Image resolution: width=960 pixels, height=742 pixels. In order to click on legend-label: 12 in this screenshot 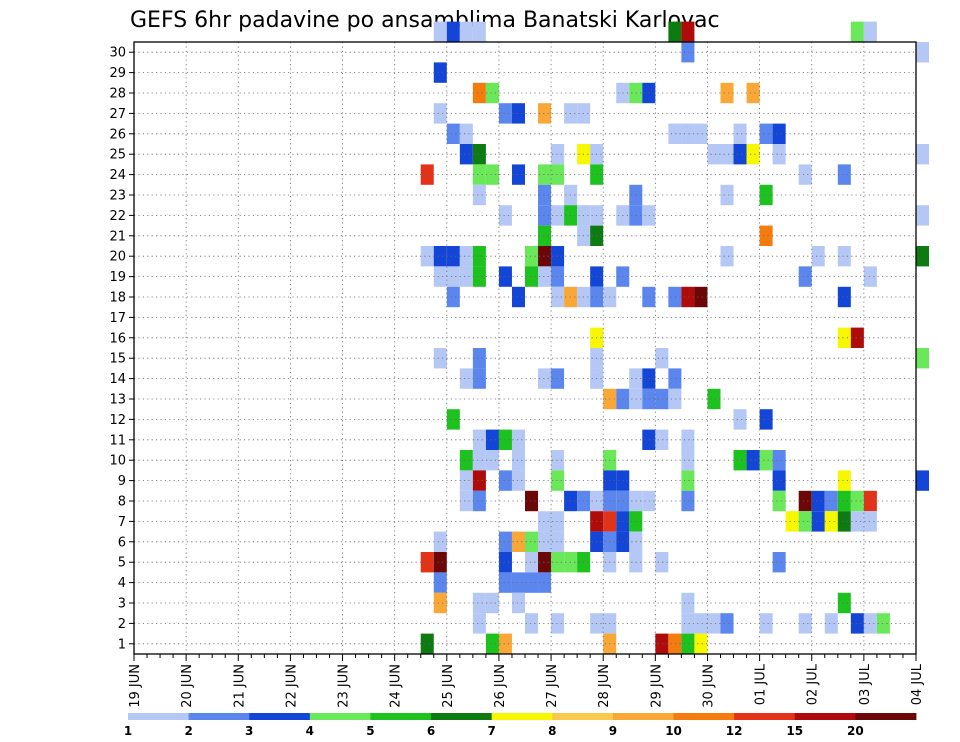, I will do `click(734, 731)`.